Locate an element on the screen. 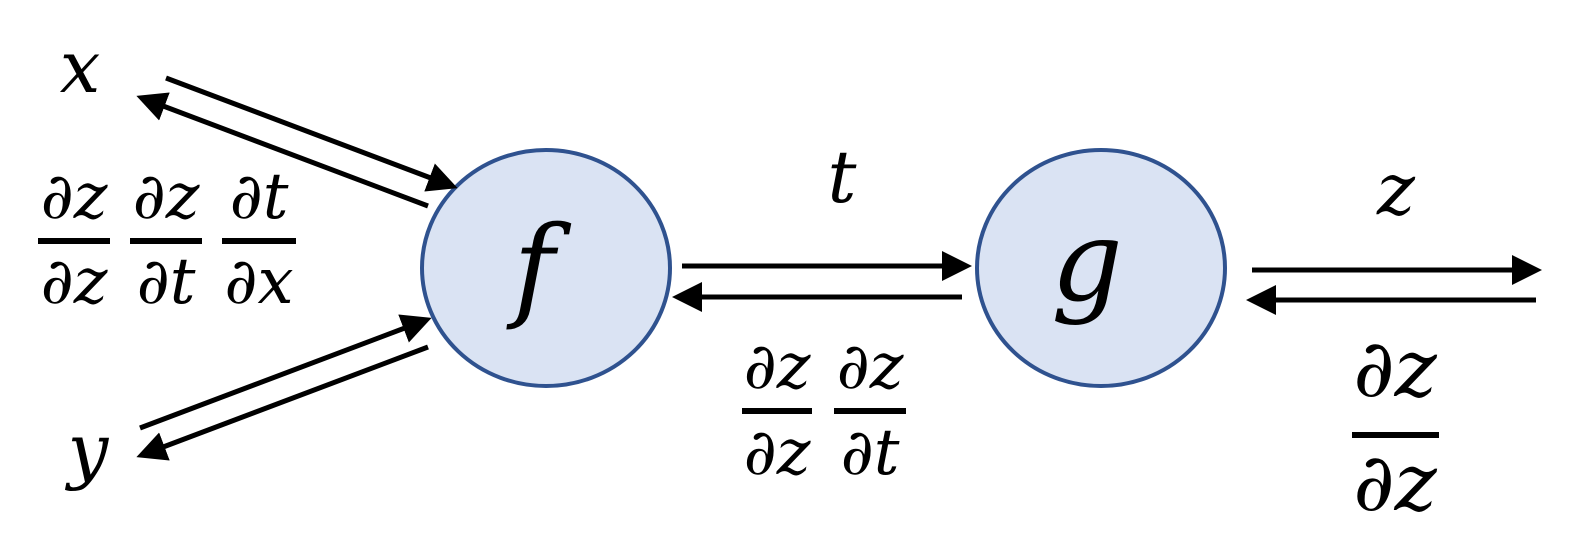 Image resolution: width=1590 pixels, height=554 pixels. node-f-circle is located at coordinates (546, 268).